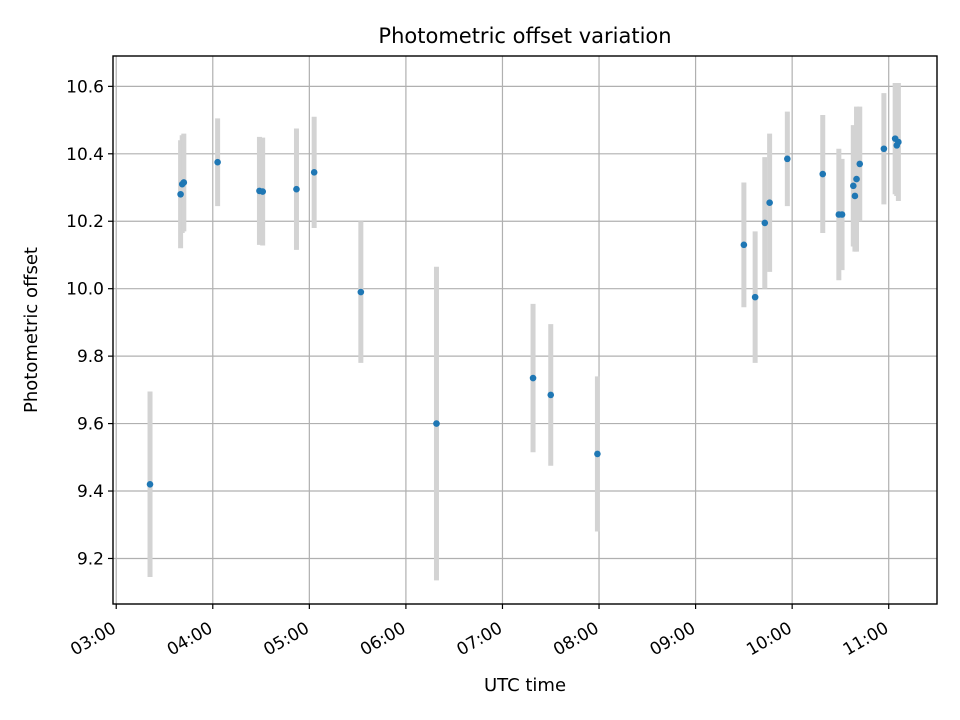 The height and width of the screenshot is (720, 960). Describe the element at coordinates (576, 639) in the screenshot. I see `x-tick-label: 08:00` at that location.